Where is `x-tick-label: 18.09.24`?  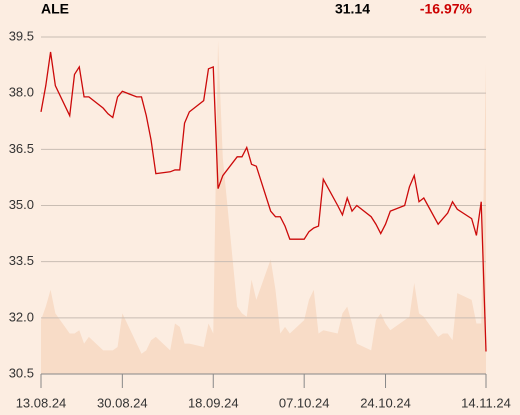 x-tick-label: 18.09.24 is located at coordinates (213, 402).